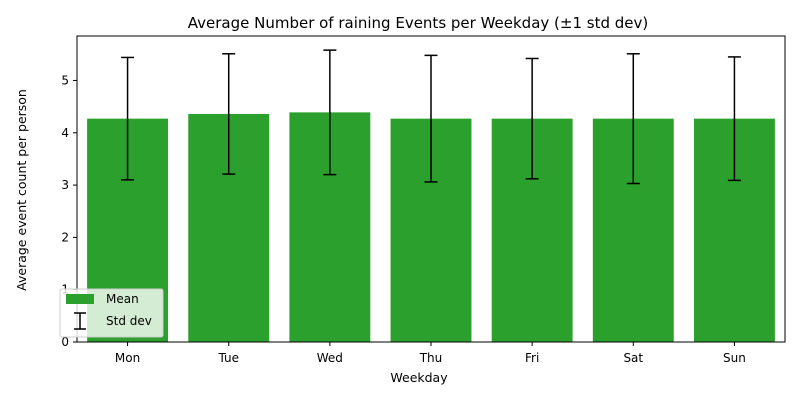  Describe the element at coordinates (532, 358) in the screenshot. I see `x-tick-label: Fri` at that location.